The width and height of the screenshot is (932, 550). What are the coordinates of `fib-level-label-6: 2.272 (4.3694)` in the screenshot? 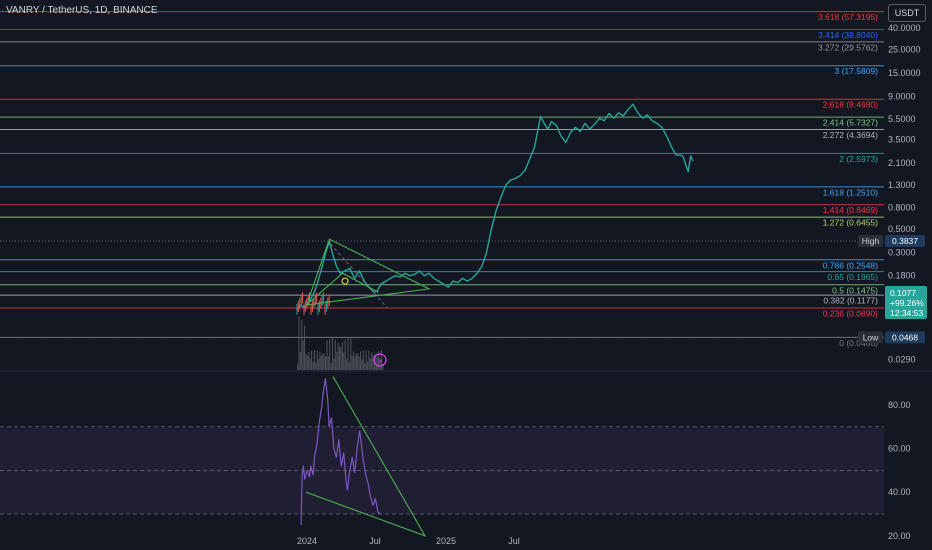 It's located at (850, 135).